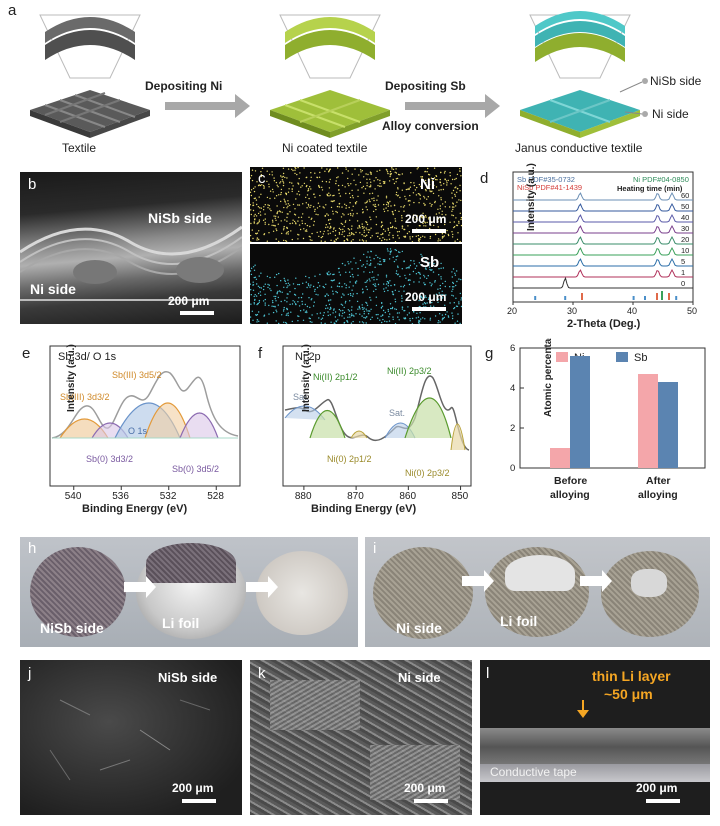 The width and height of the screenshot is (720, 826). What do you see at coordinates (73, 496) in the screenshot?
I see `x-tick-label: 540` at bounding box center [73, 496].